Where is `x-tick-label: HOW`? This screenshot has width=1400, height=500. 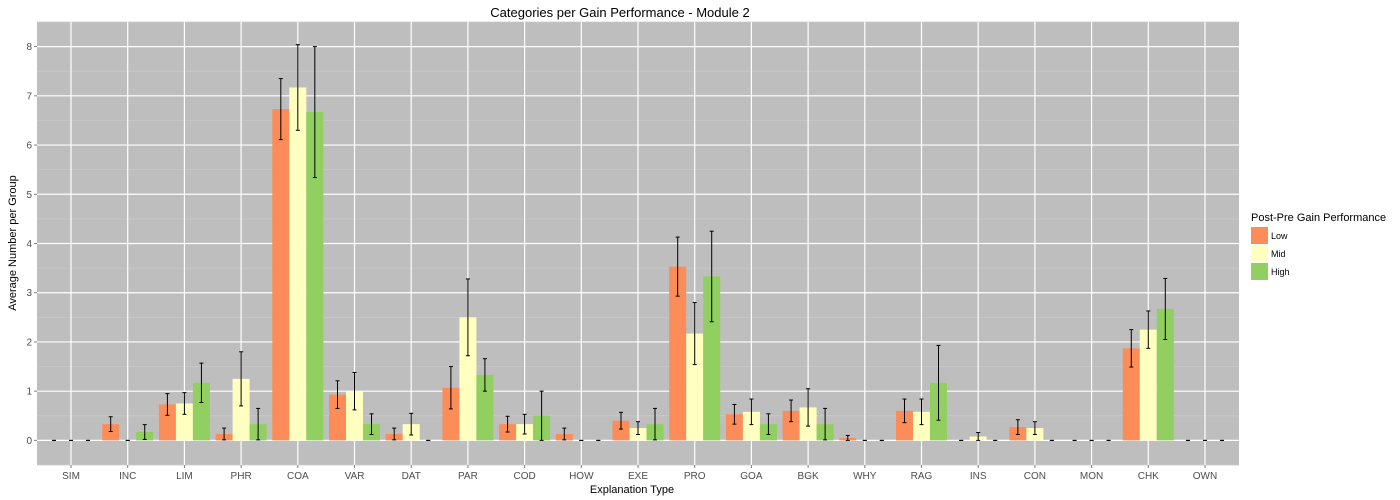 x-tick-label: HOW is located at coordinates (581, 476).